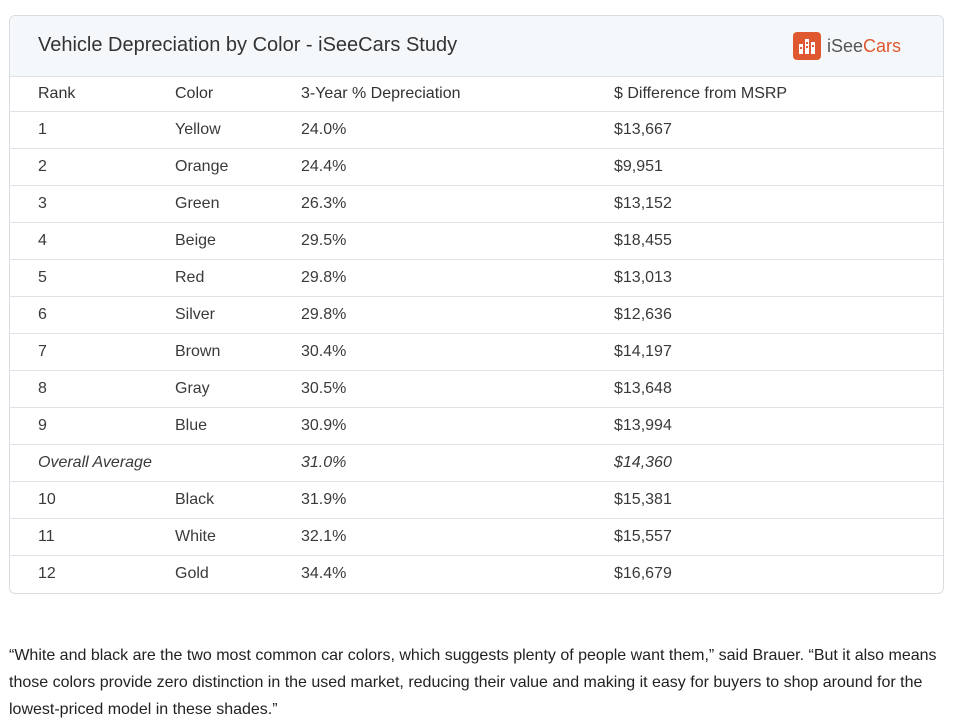 The height and width of the screenshot is (723, 961). I want to click on cell-rank: 12, so click(47, 573).